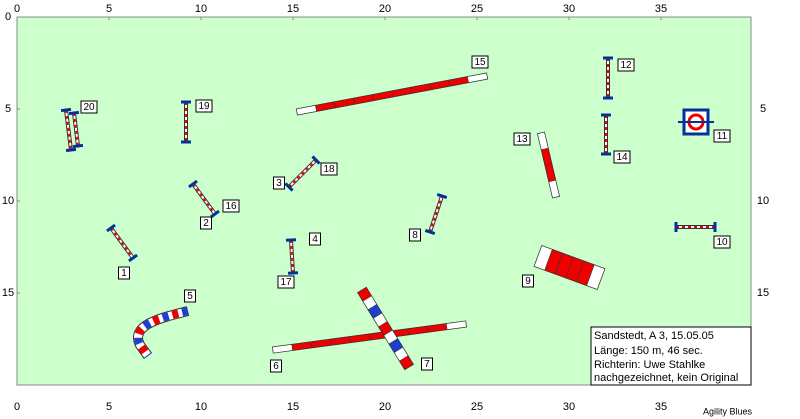 The height and width of the screenshot is (419, 800). I want to click on obstacle-number: 9, so click(528, 281).